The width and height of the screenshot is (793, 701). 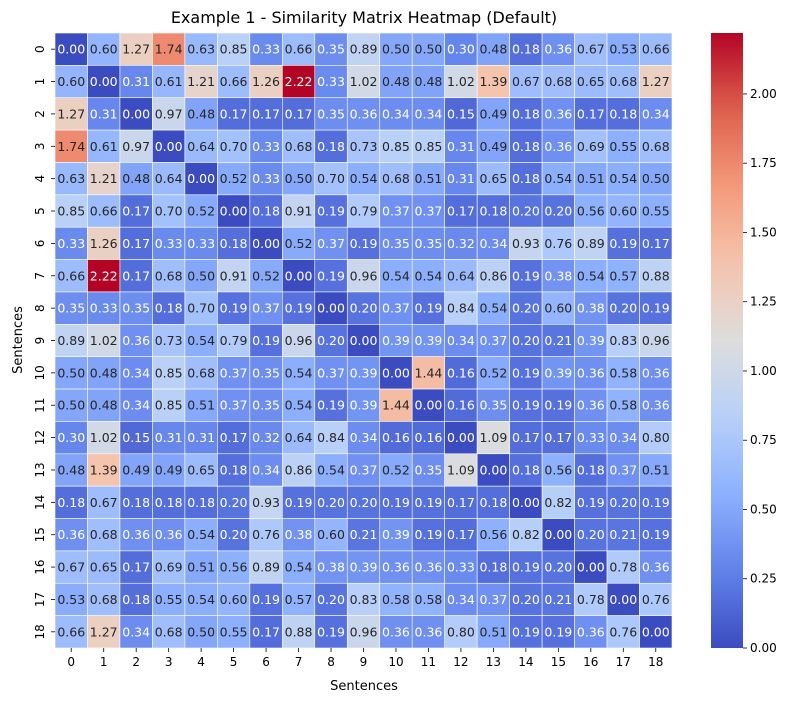 I want to click on cell-value-label: 0.51, so click(x=201, y=405).